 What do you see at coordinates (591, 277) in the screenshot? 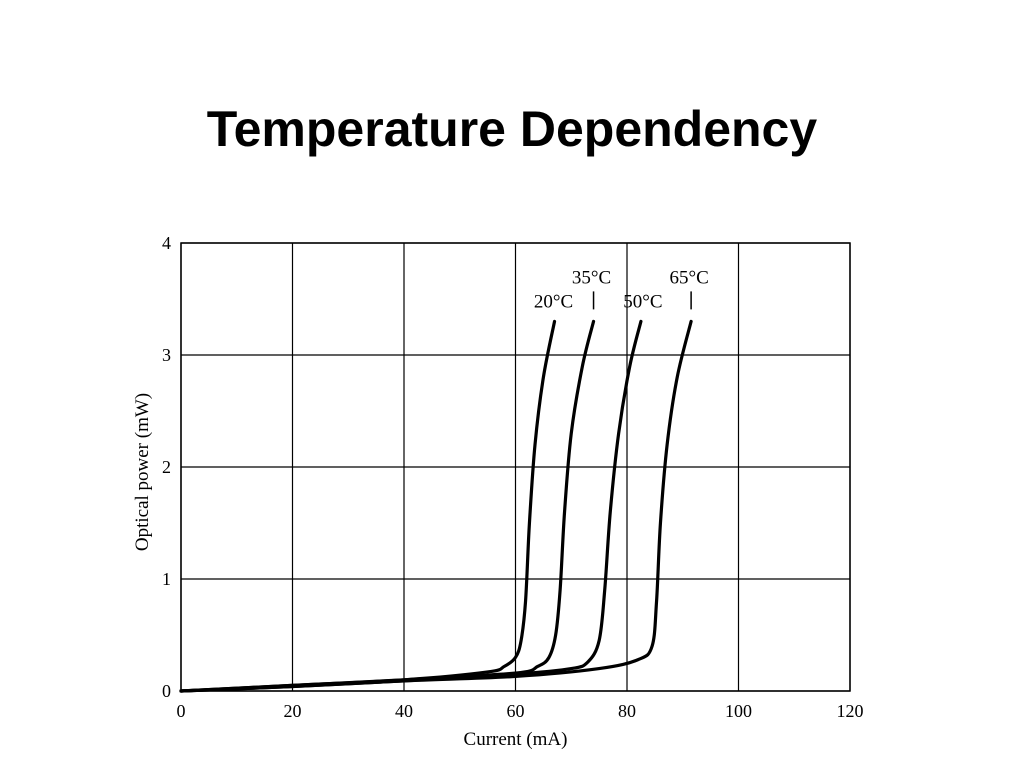
I see `series-label: 35°C` at bounding box center [591, 277].